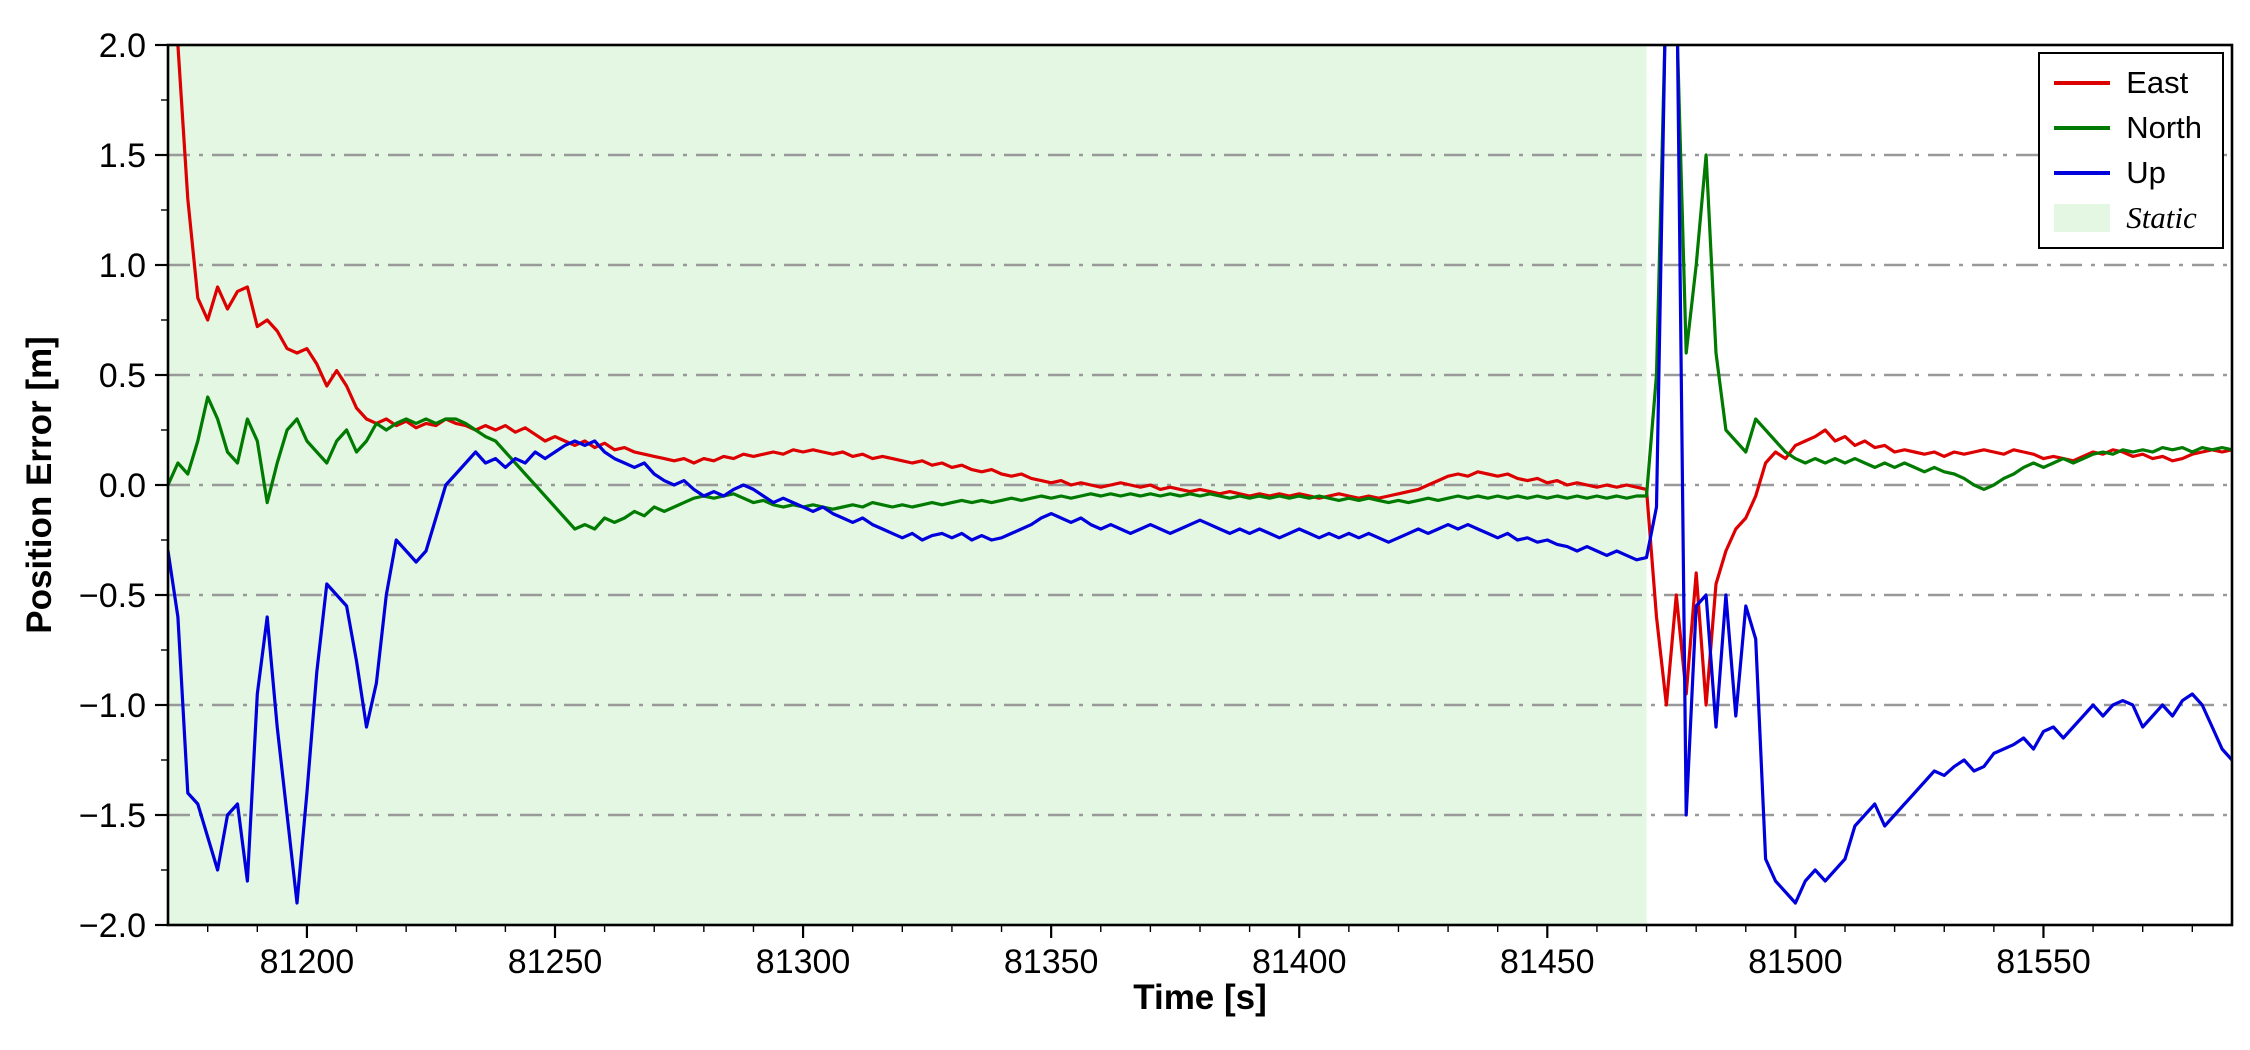 The image size is (2250, 1050). What do you see at coordinates (39, 485) in the screenshot?
I see `y-axis-label: Position Error [m]` at bounding box center [39, 485].